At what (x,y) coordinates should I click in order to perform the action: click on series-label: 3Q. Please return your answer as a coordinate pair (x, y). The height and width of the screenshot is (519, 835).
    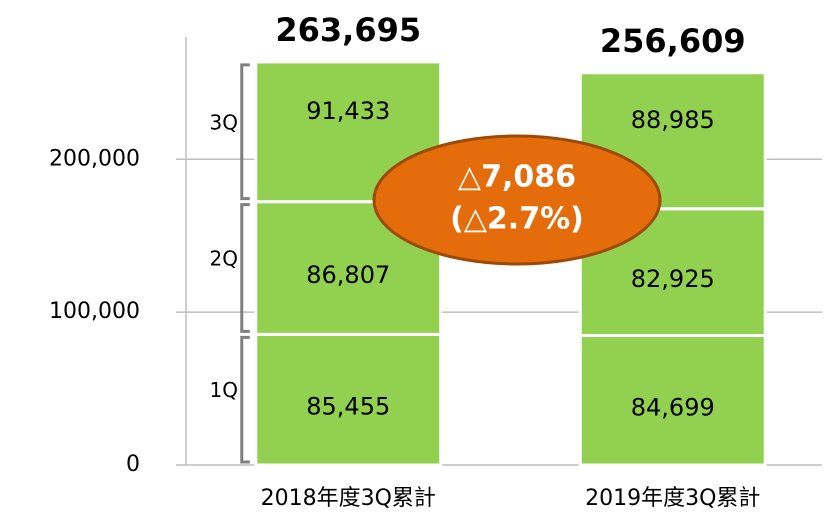
    Looking at the image, I should click on (224, 122).